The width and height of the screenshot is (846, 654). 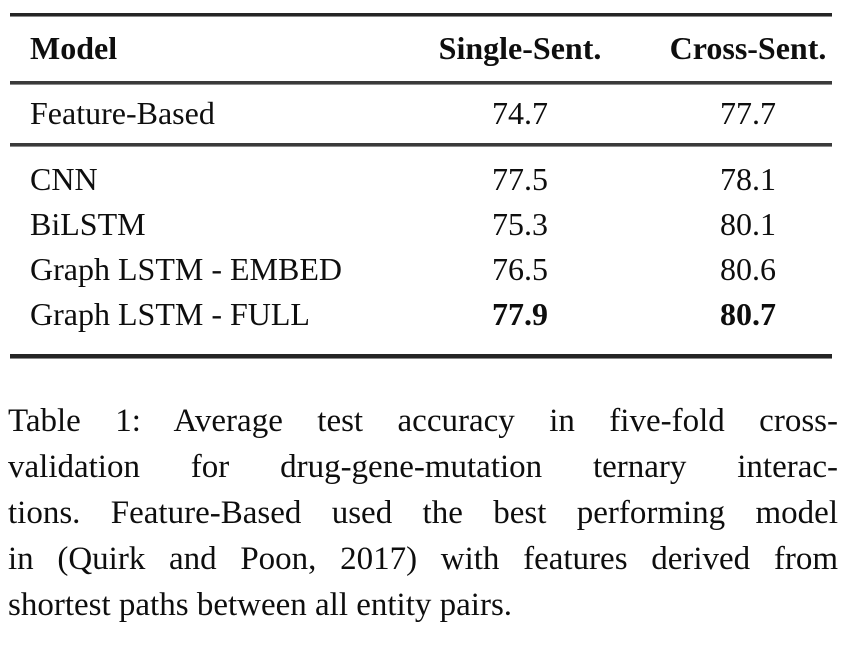 What do you see at coordinates (520, 113) in the screenshot?
I see `single-sent-cell: 74.7` at bounding box center [520, 113].